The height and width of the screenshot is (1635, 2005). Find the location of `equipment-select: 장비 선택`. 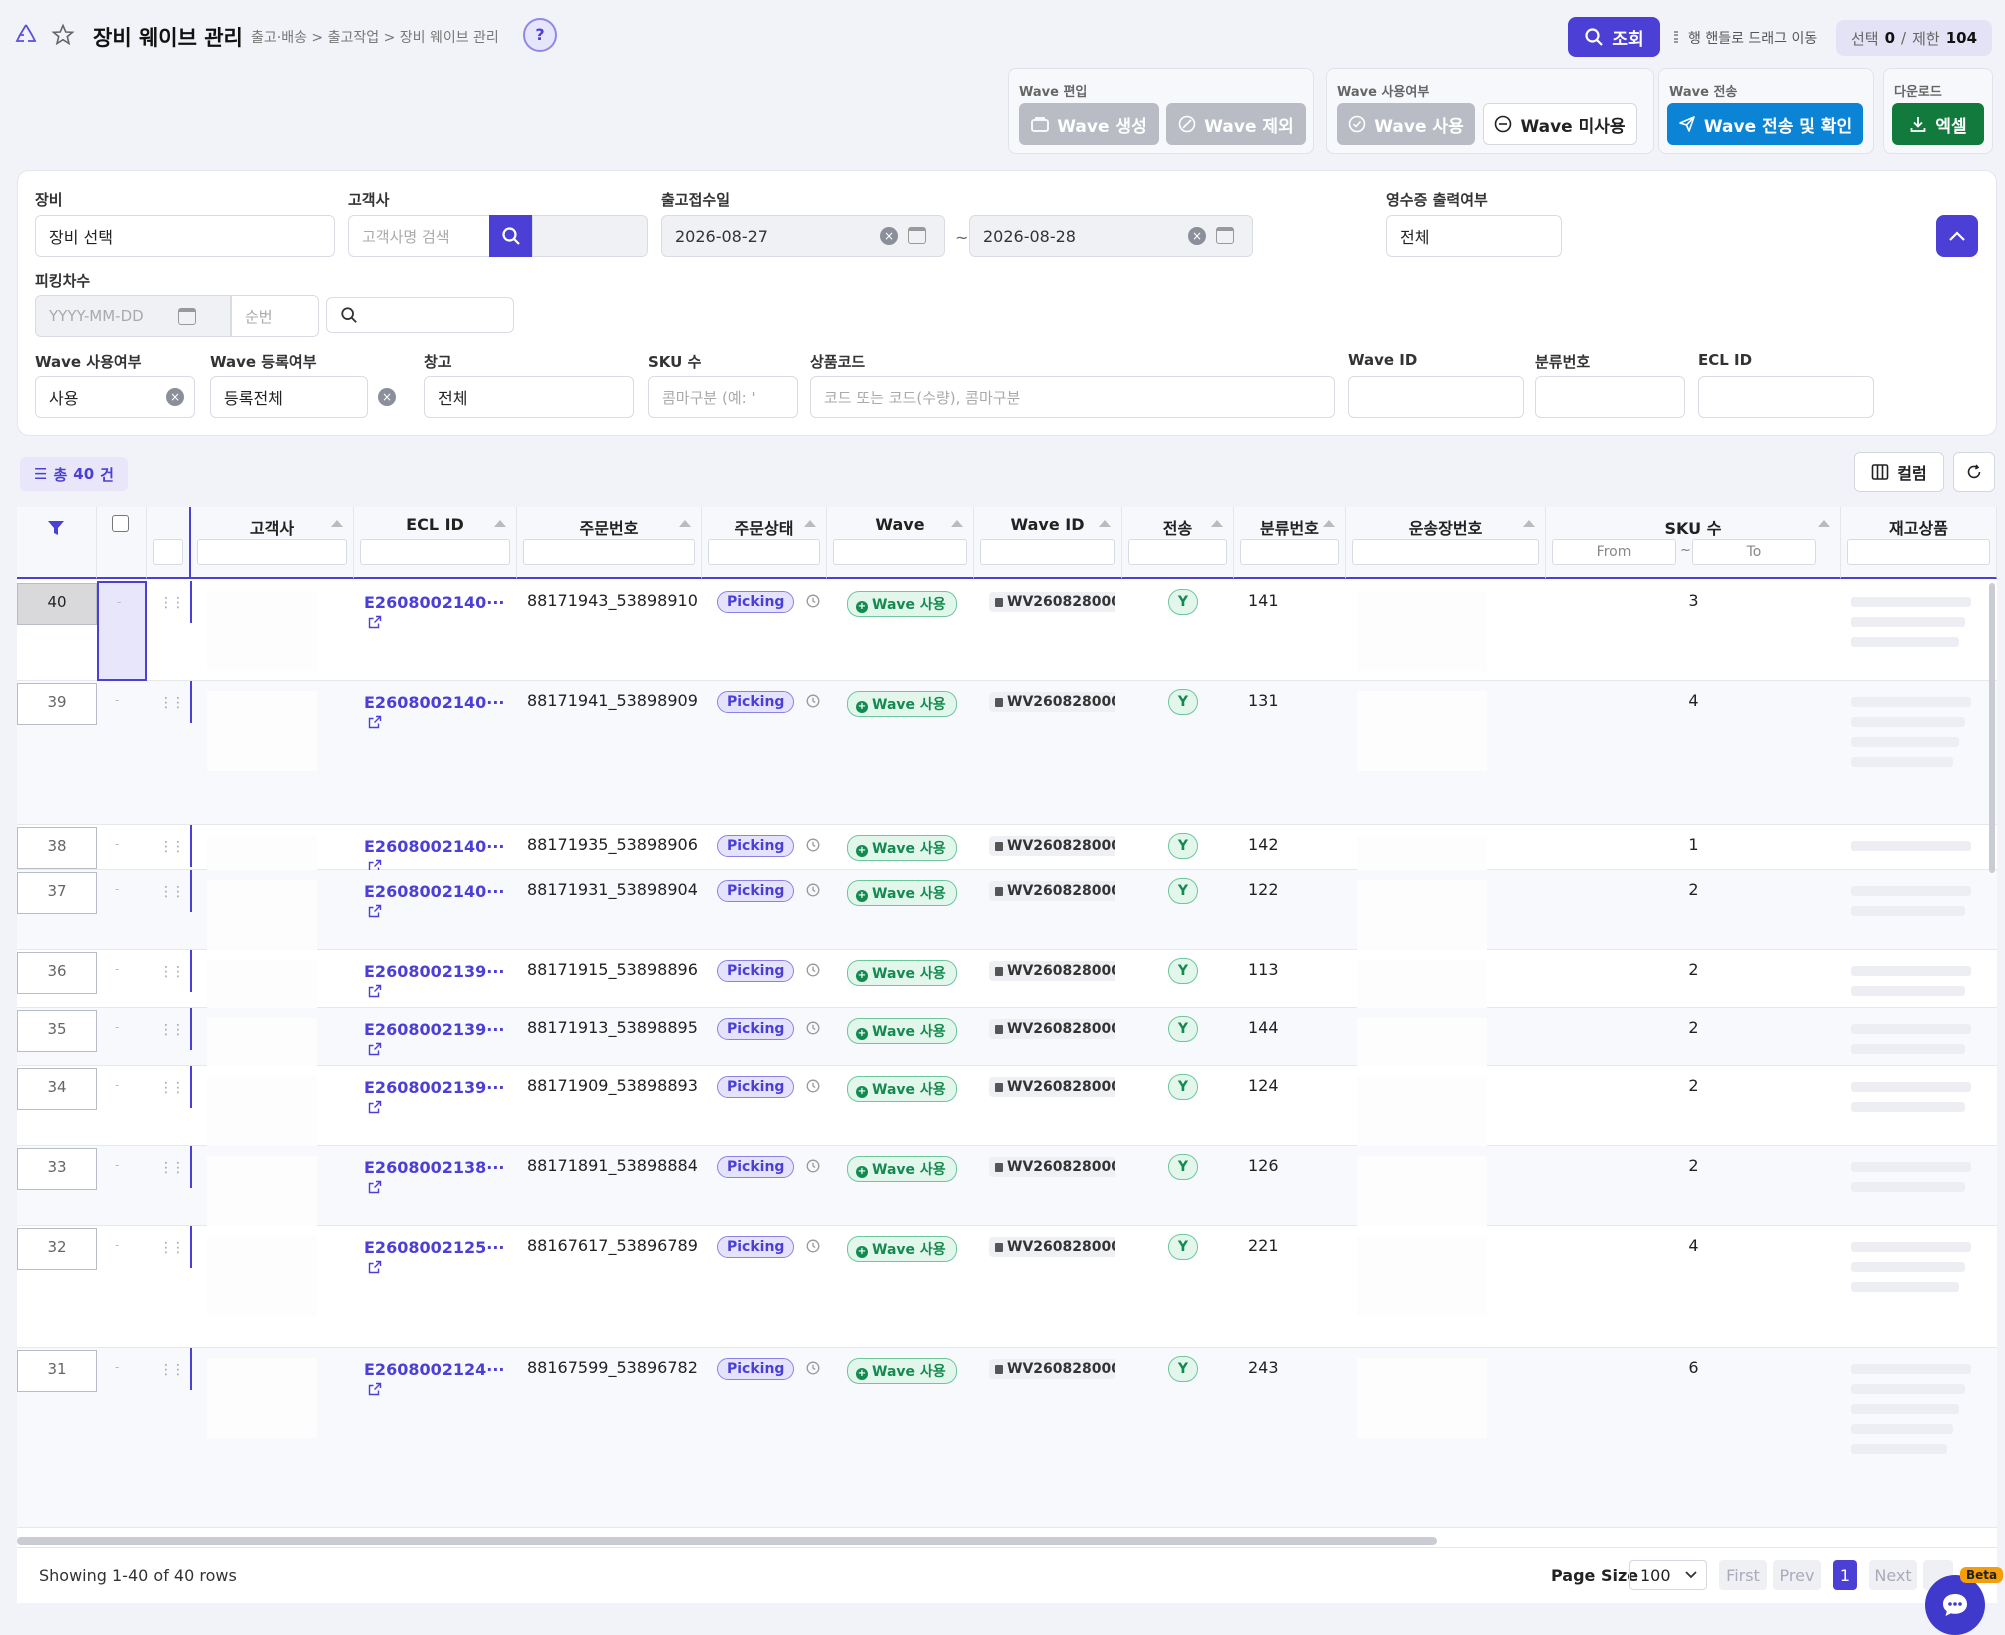

equipment-select: 장비 선택 is located at coordinates (185, 236).